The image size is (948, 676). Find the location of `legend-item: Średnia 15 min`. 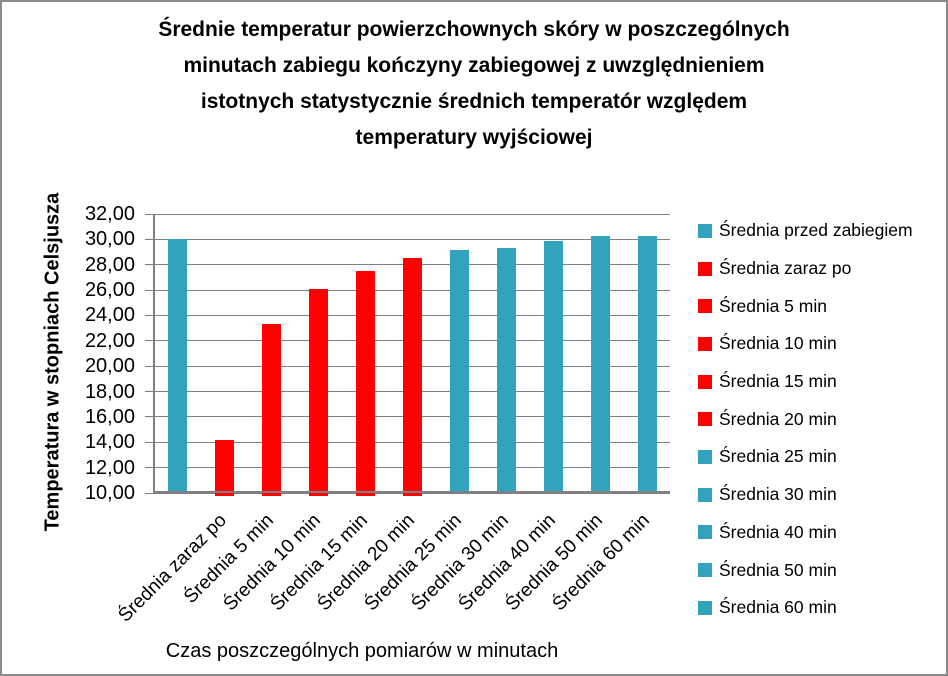

legend-item: Średnia 15 min is located at coordinates (805, 382).